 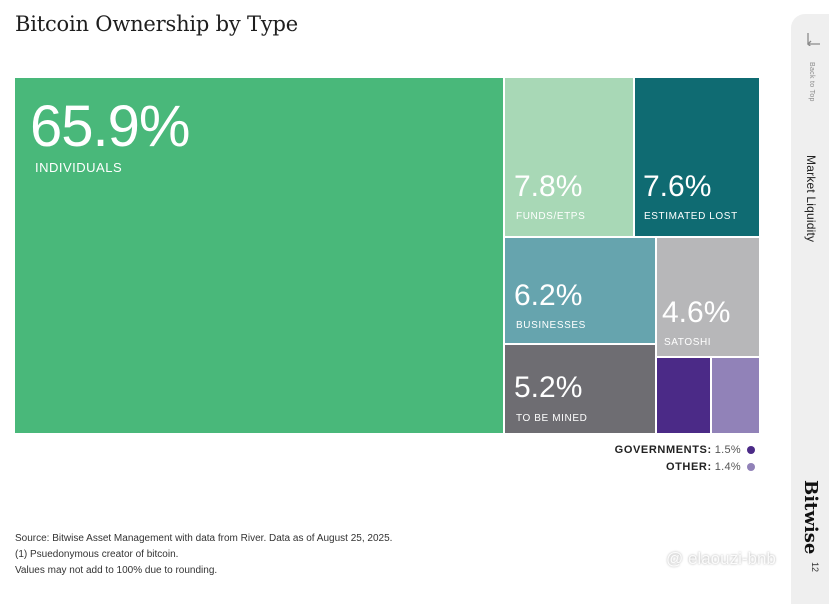 What do you see at coordinates (551, 325) in the screenshot?
I see `tile-label-businesses: BUSINESSES` at bounding box center [551, 325].